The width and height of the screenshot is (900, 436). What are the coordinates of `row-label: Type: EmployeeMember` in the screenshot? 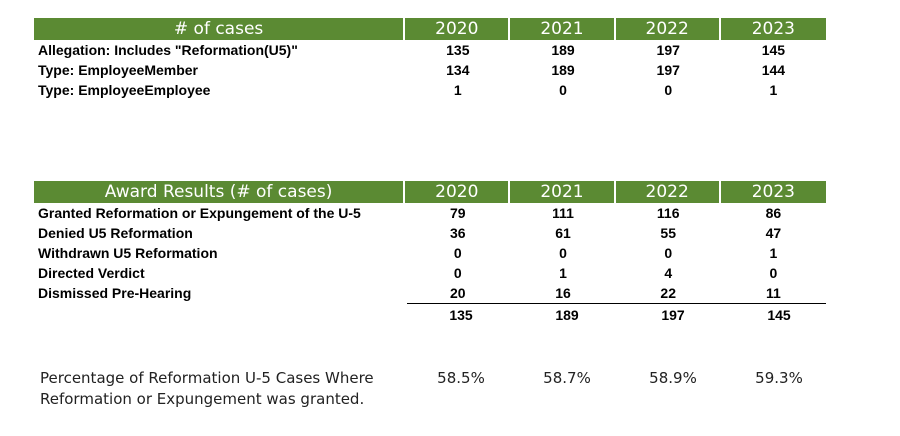 It's located at (118, 70).